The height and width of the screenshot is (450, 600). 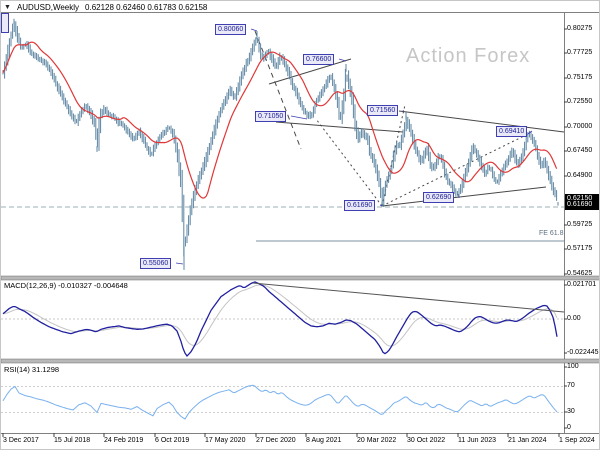 I want to click on y-axis-label: 0.57175, so click(x=580, y=248).